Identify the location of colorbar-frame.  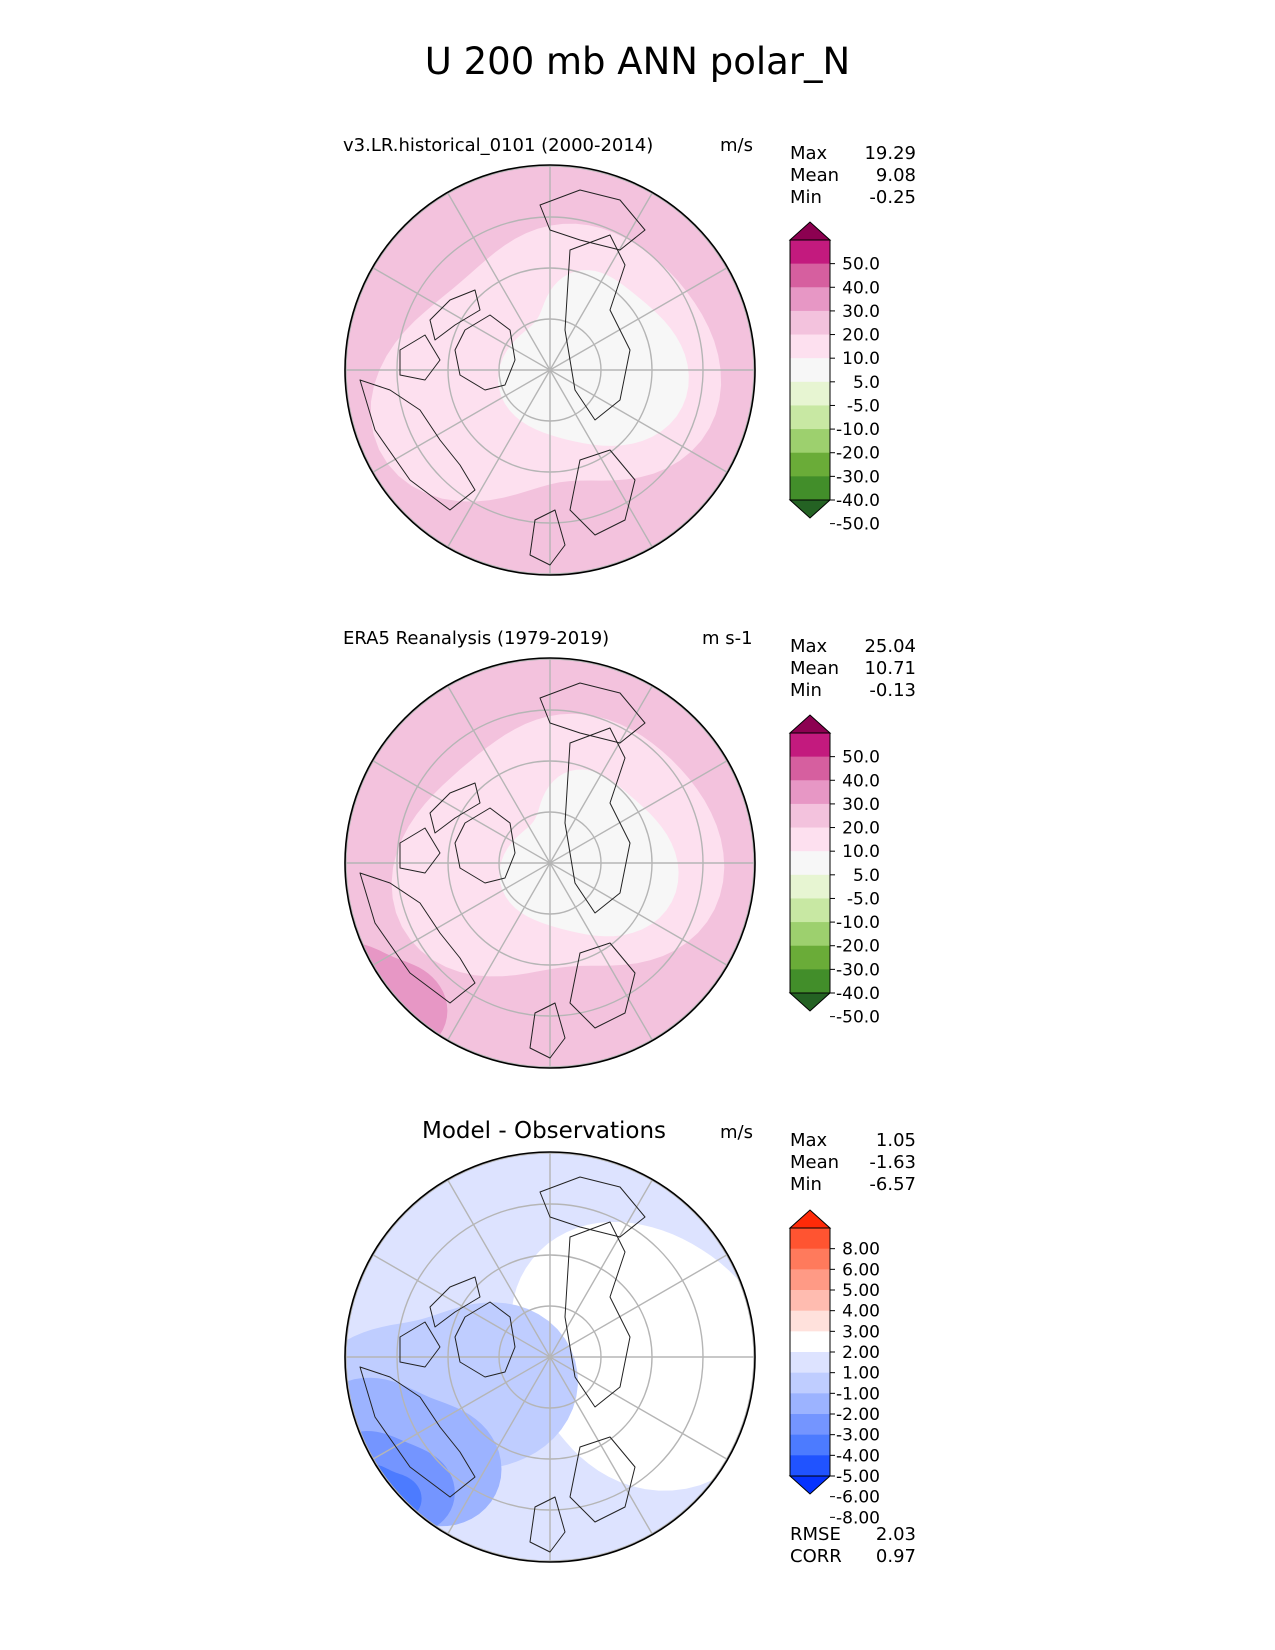
(810, 863).